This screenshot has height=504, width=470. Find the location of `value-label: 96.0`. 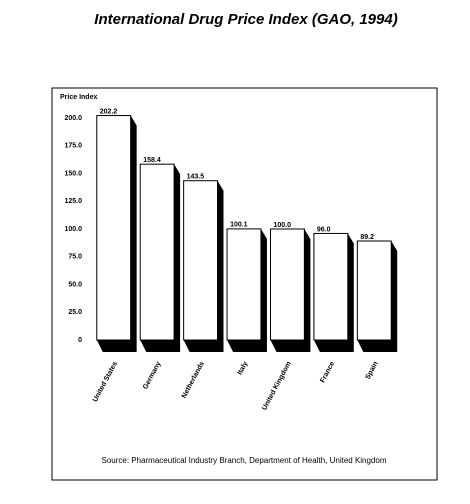

value-label: 96.0 is located at coordinates (324, 229).